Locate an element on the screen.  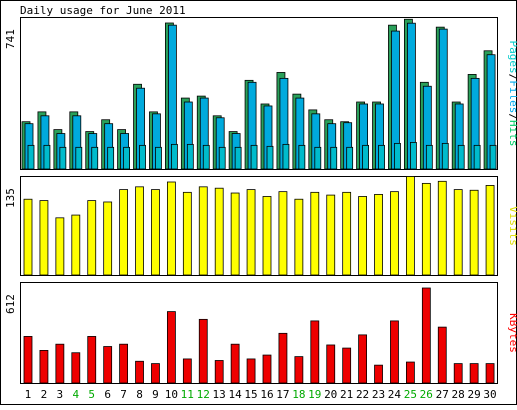
legend-visits: Visits is located at coordinates (512, 226).